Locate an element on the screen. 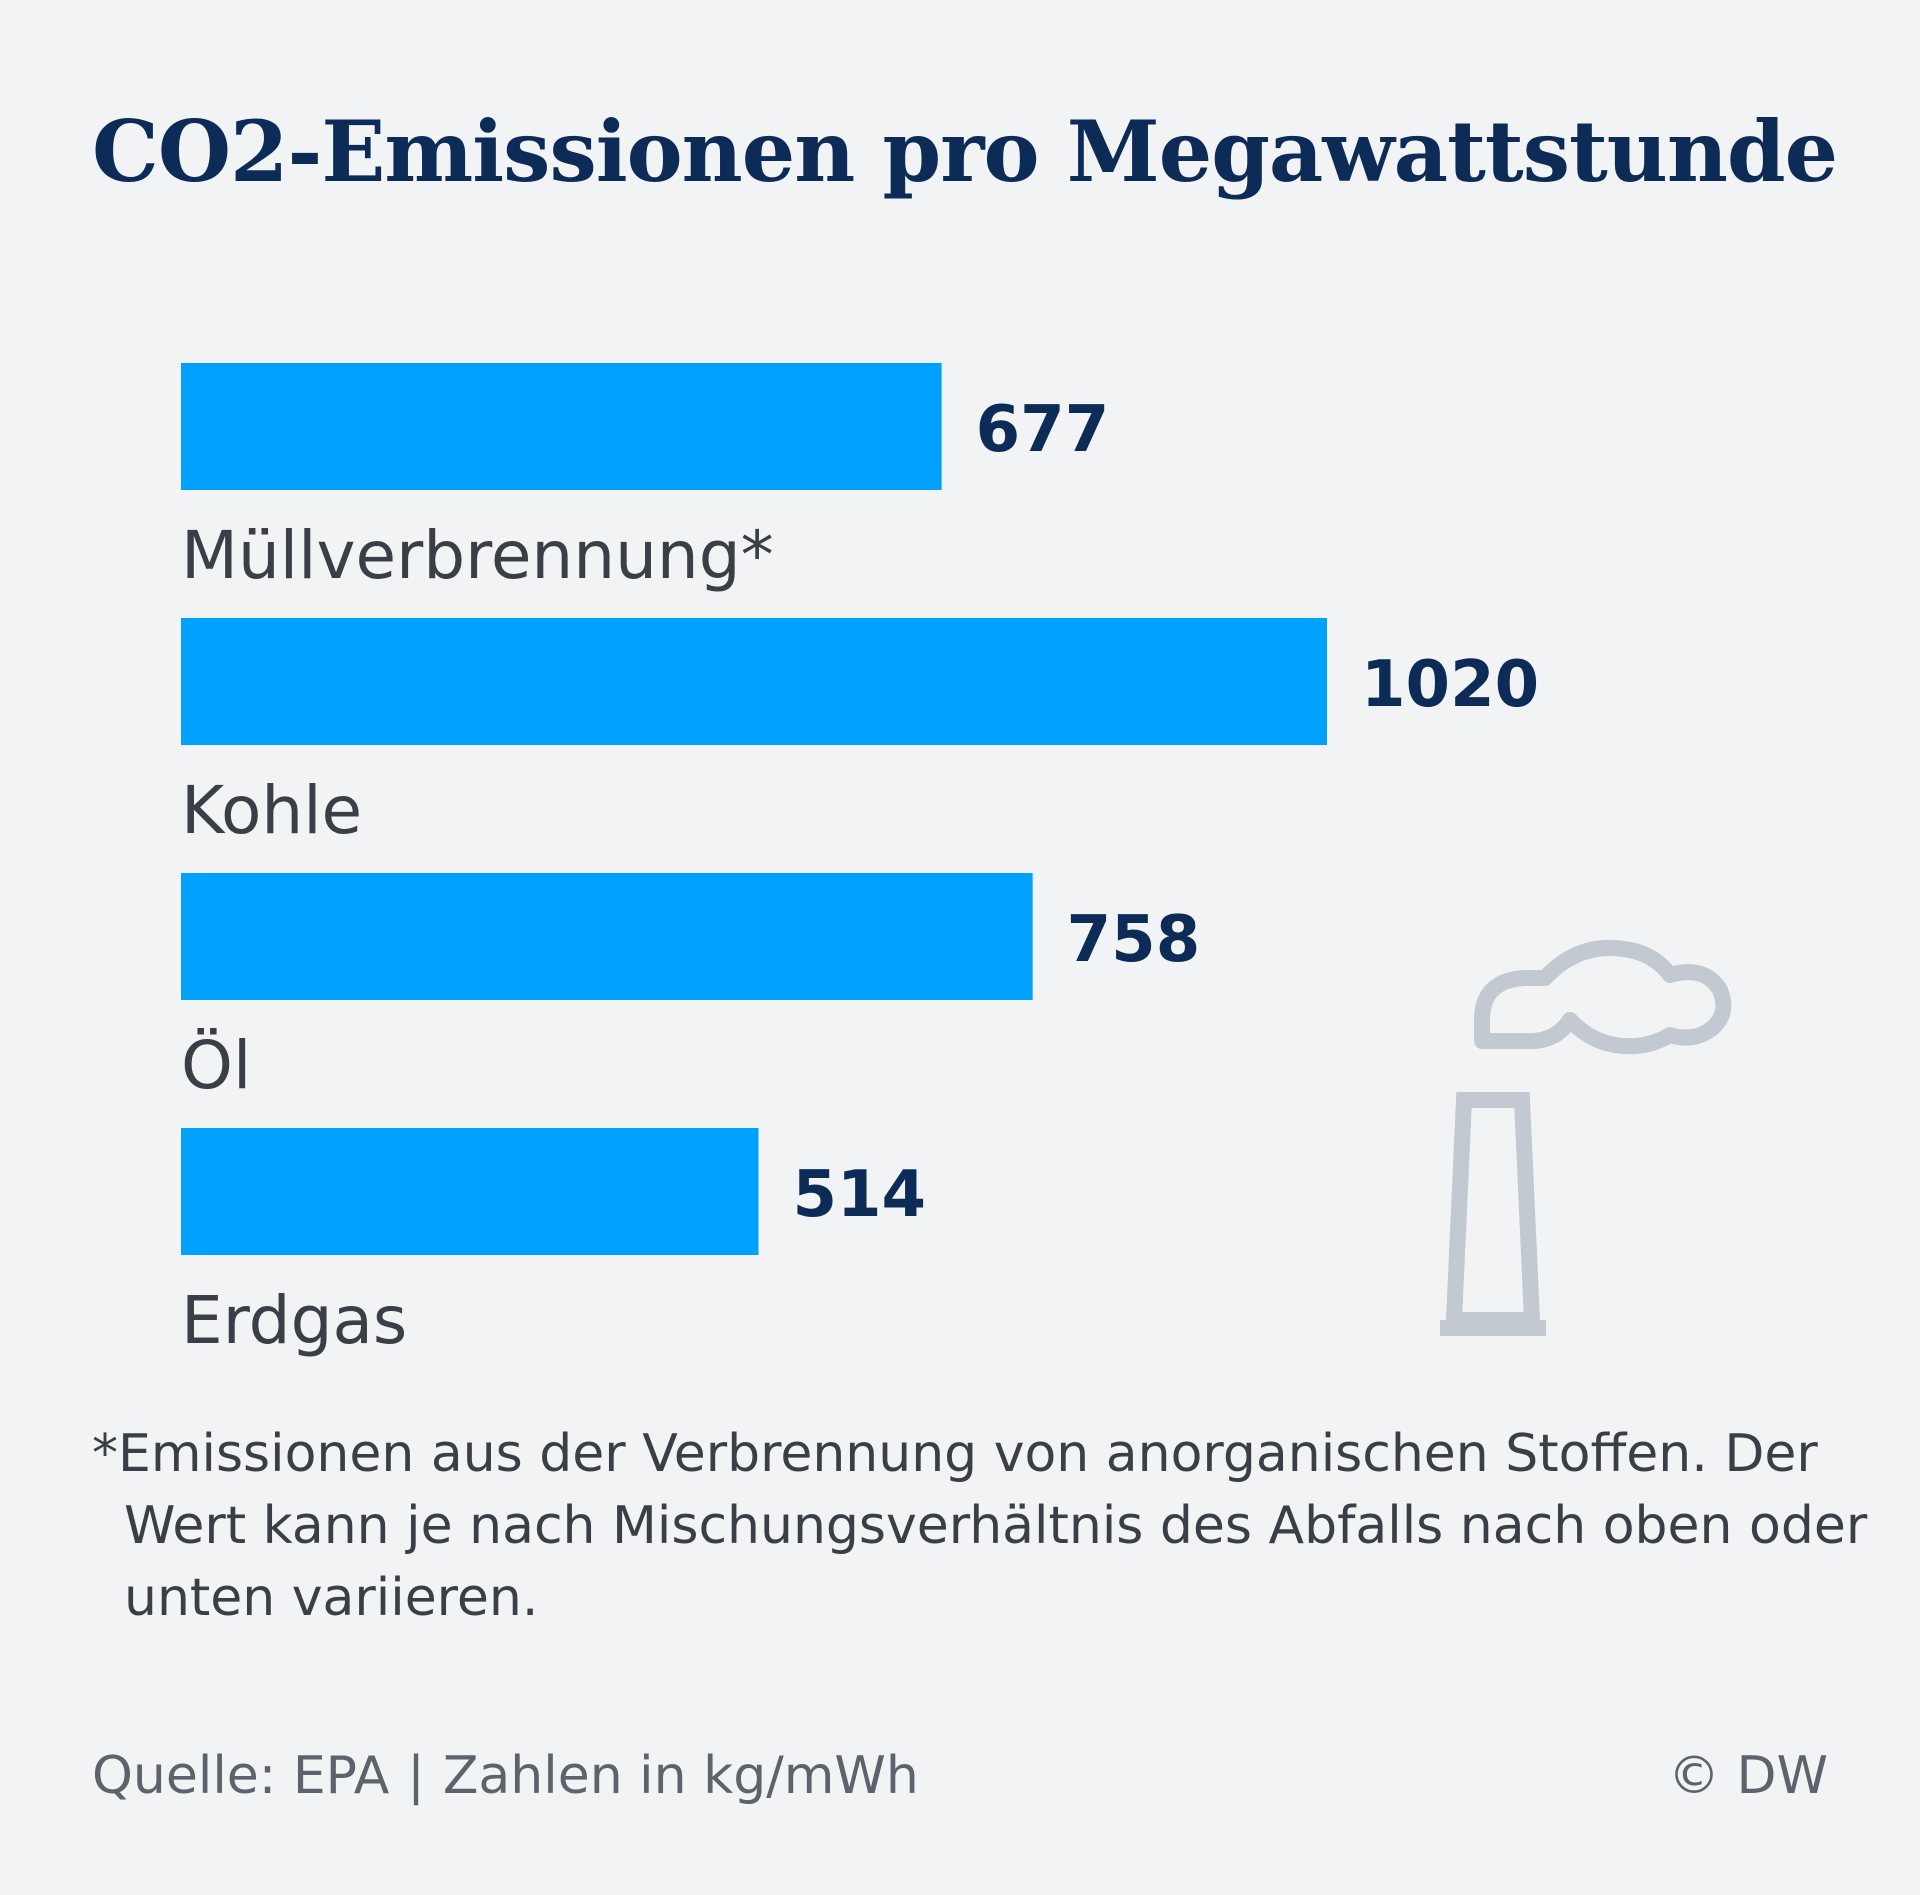  source-line: Quelle: EPA | Zahlen in kg/mWh is located at coordinates (505, 1776).